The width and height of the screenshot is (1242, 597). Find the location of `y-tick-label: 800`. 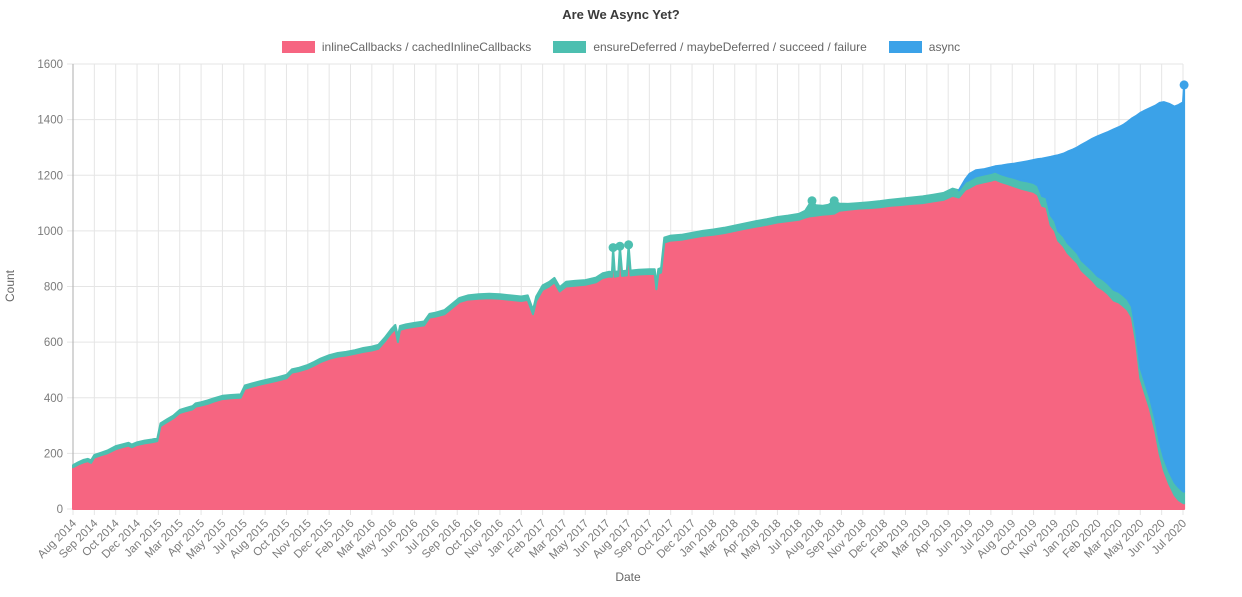

y-tick-label: 800 is located at coordinates (53, 288).